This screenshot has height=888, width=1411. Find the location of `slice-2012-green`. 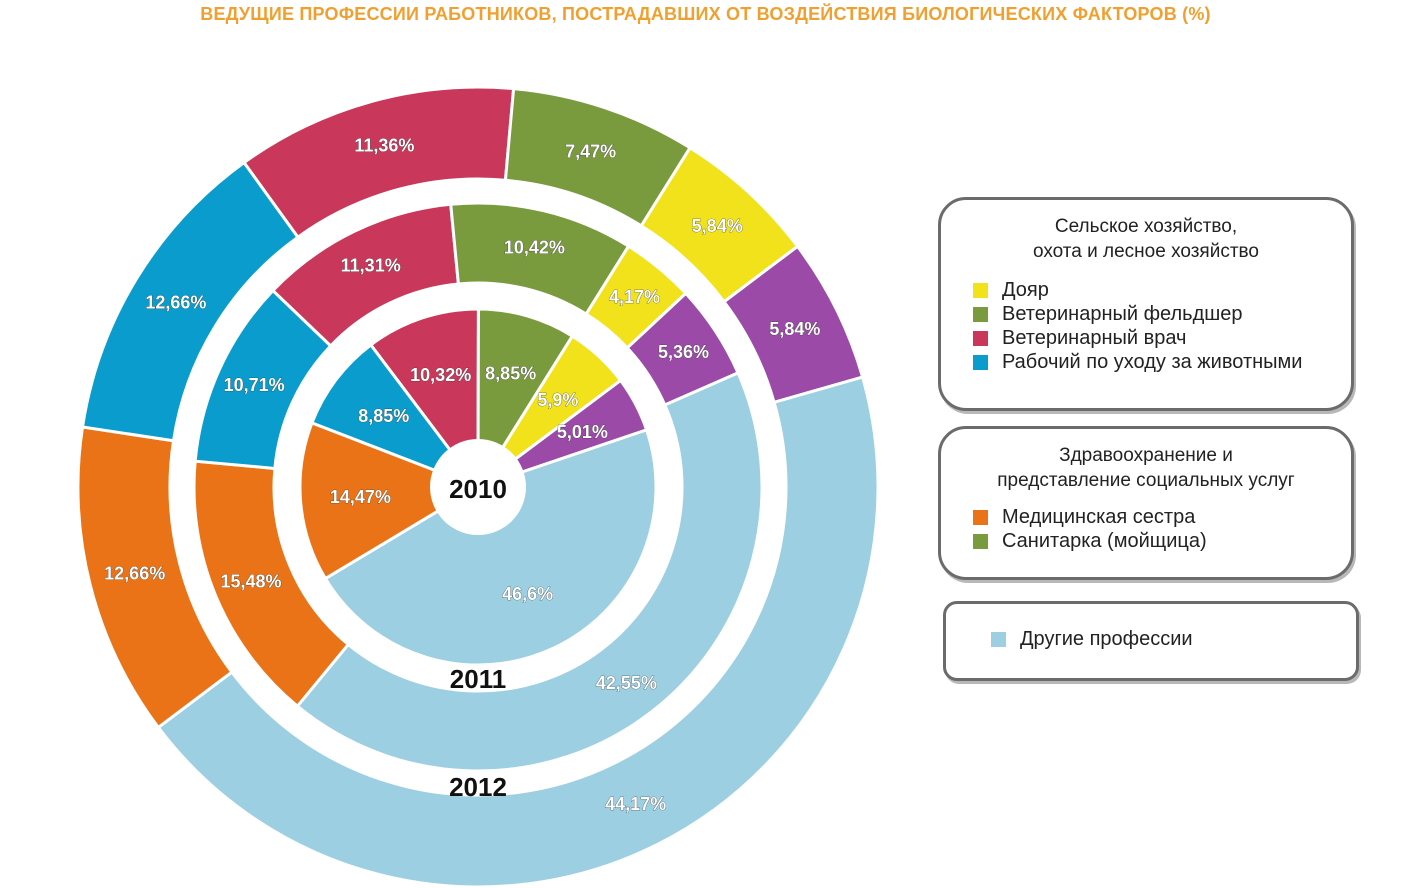

slice-2012-green is located at coordinates (598, 157).